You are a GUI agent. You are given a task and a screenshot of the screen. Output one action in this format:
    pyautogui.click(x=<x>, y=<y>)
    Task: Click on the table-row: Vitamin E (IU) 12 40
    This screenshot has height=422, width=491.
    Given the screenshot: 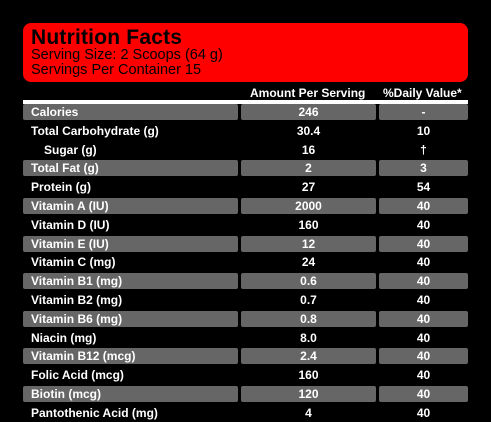 What is the action you would take?
    pyautogui.click(x=245, y=244)
    